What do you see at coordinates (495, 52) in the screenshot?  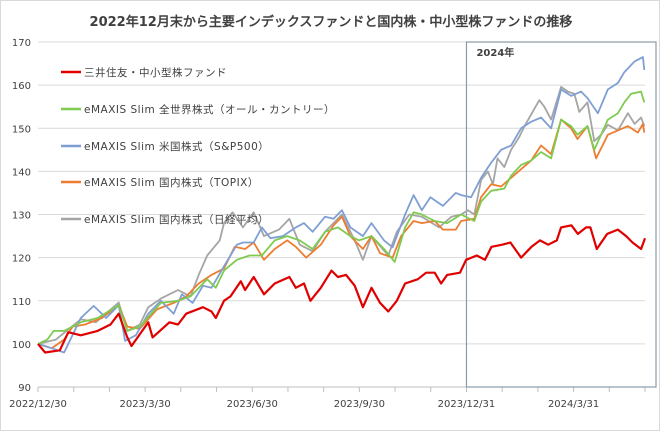 I see `highlight-label: 2024年` at bounding box center [495, 52].